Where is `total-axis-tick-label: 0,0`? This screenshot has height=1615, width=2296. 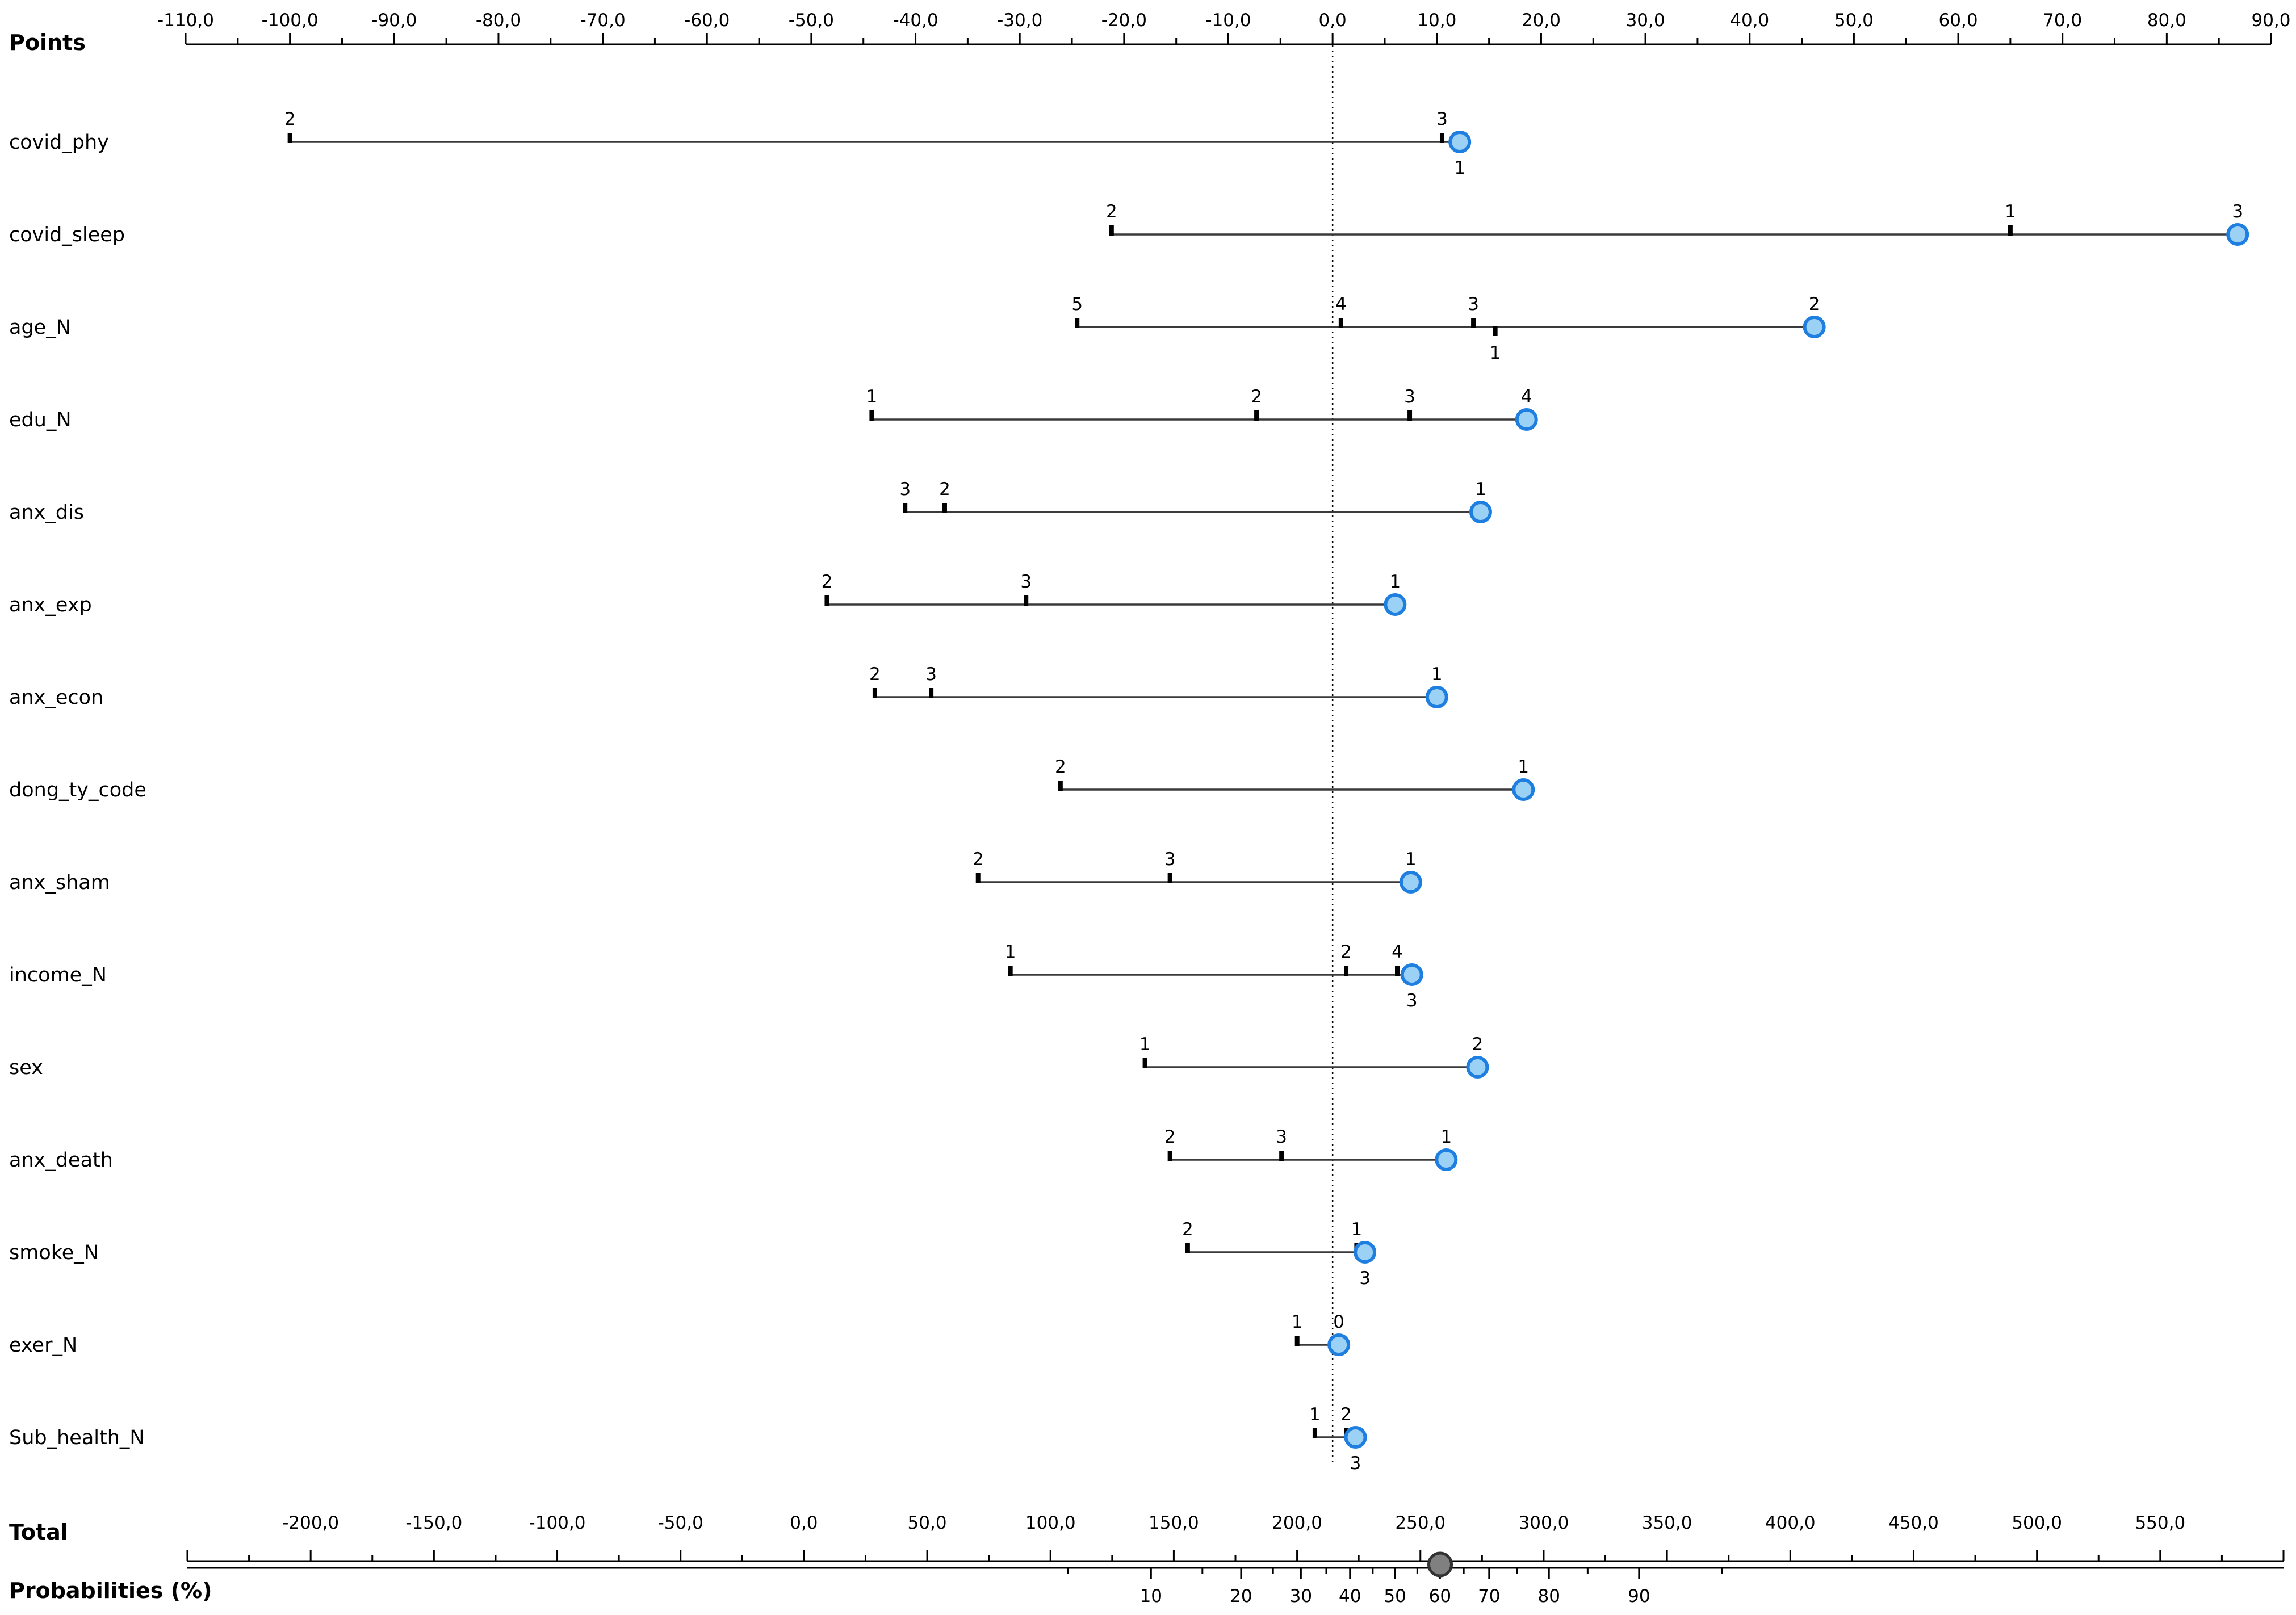
total-axis-tick-label: 0,0 is located at coordinates (804, 1523).